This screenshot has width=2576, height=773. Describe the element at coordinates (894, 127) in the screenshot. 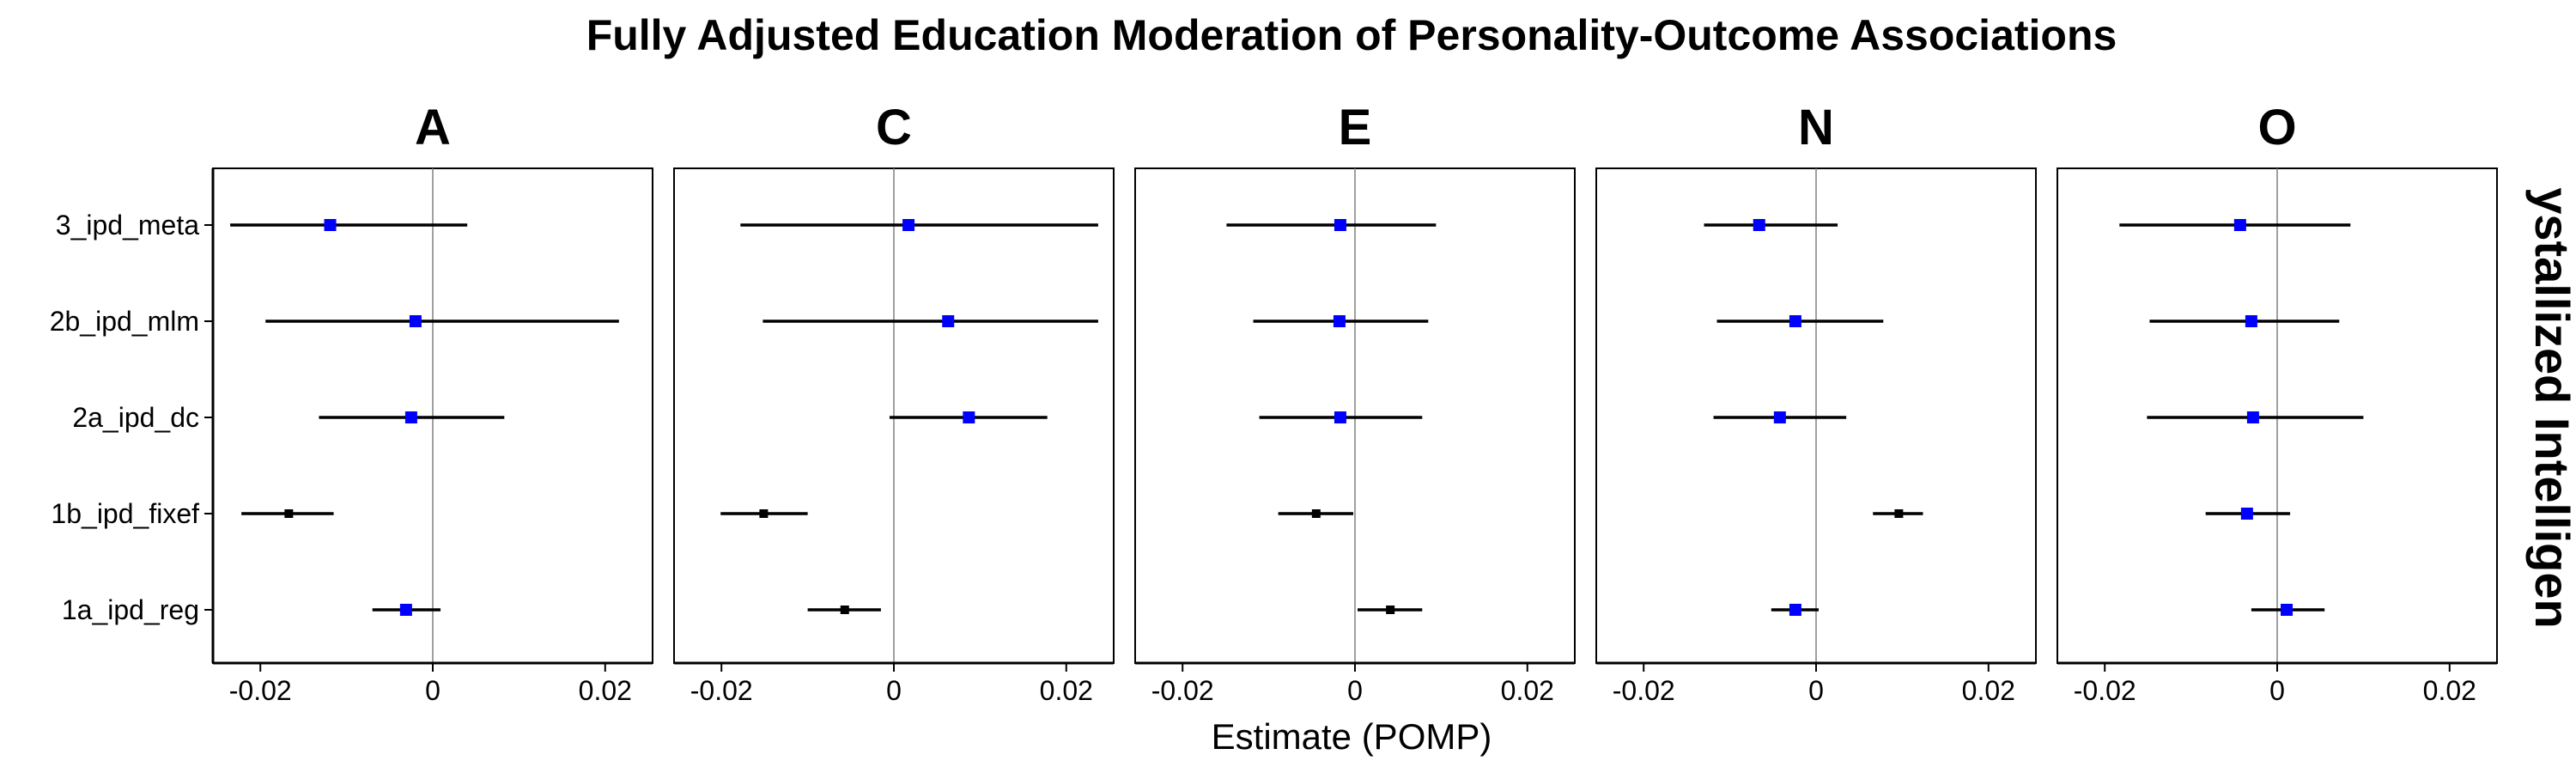

I see `facet-label: C` at that location.